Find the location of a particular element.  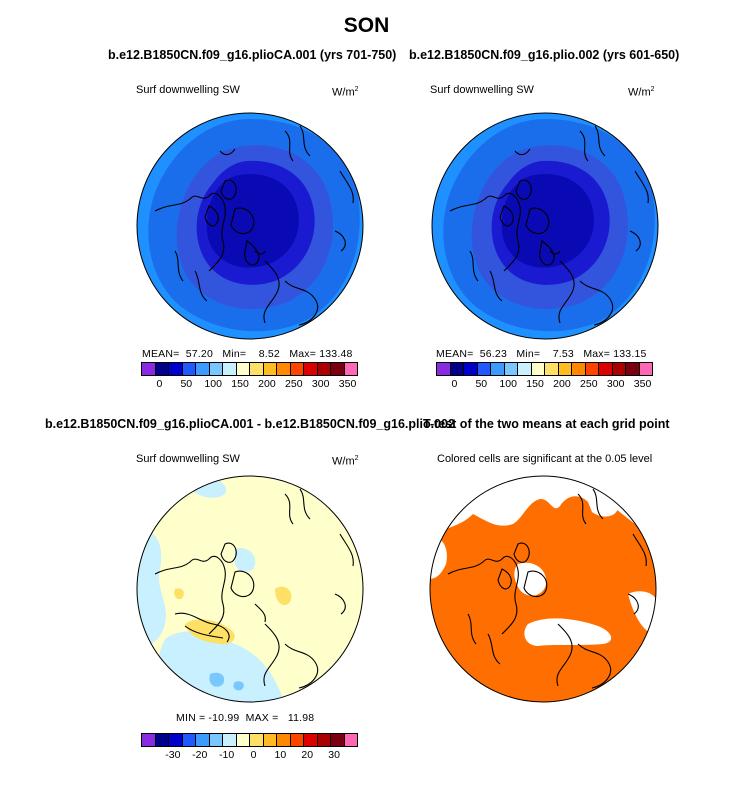

colorbar-tick-label: -10 is located at coordinates (227, 755).